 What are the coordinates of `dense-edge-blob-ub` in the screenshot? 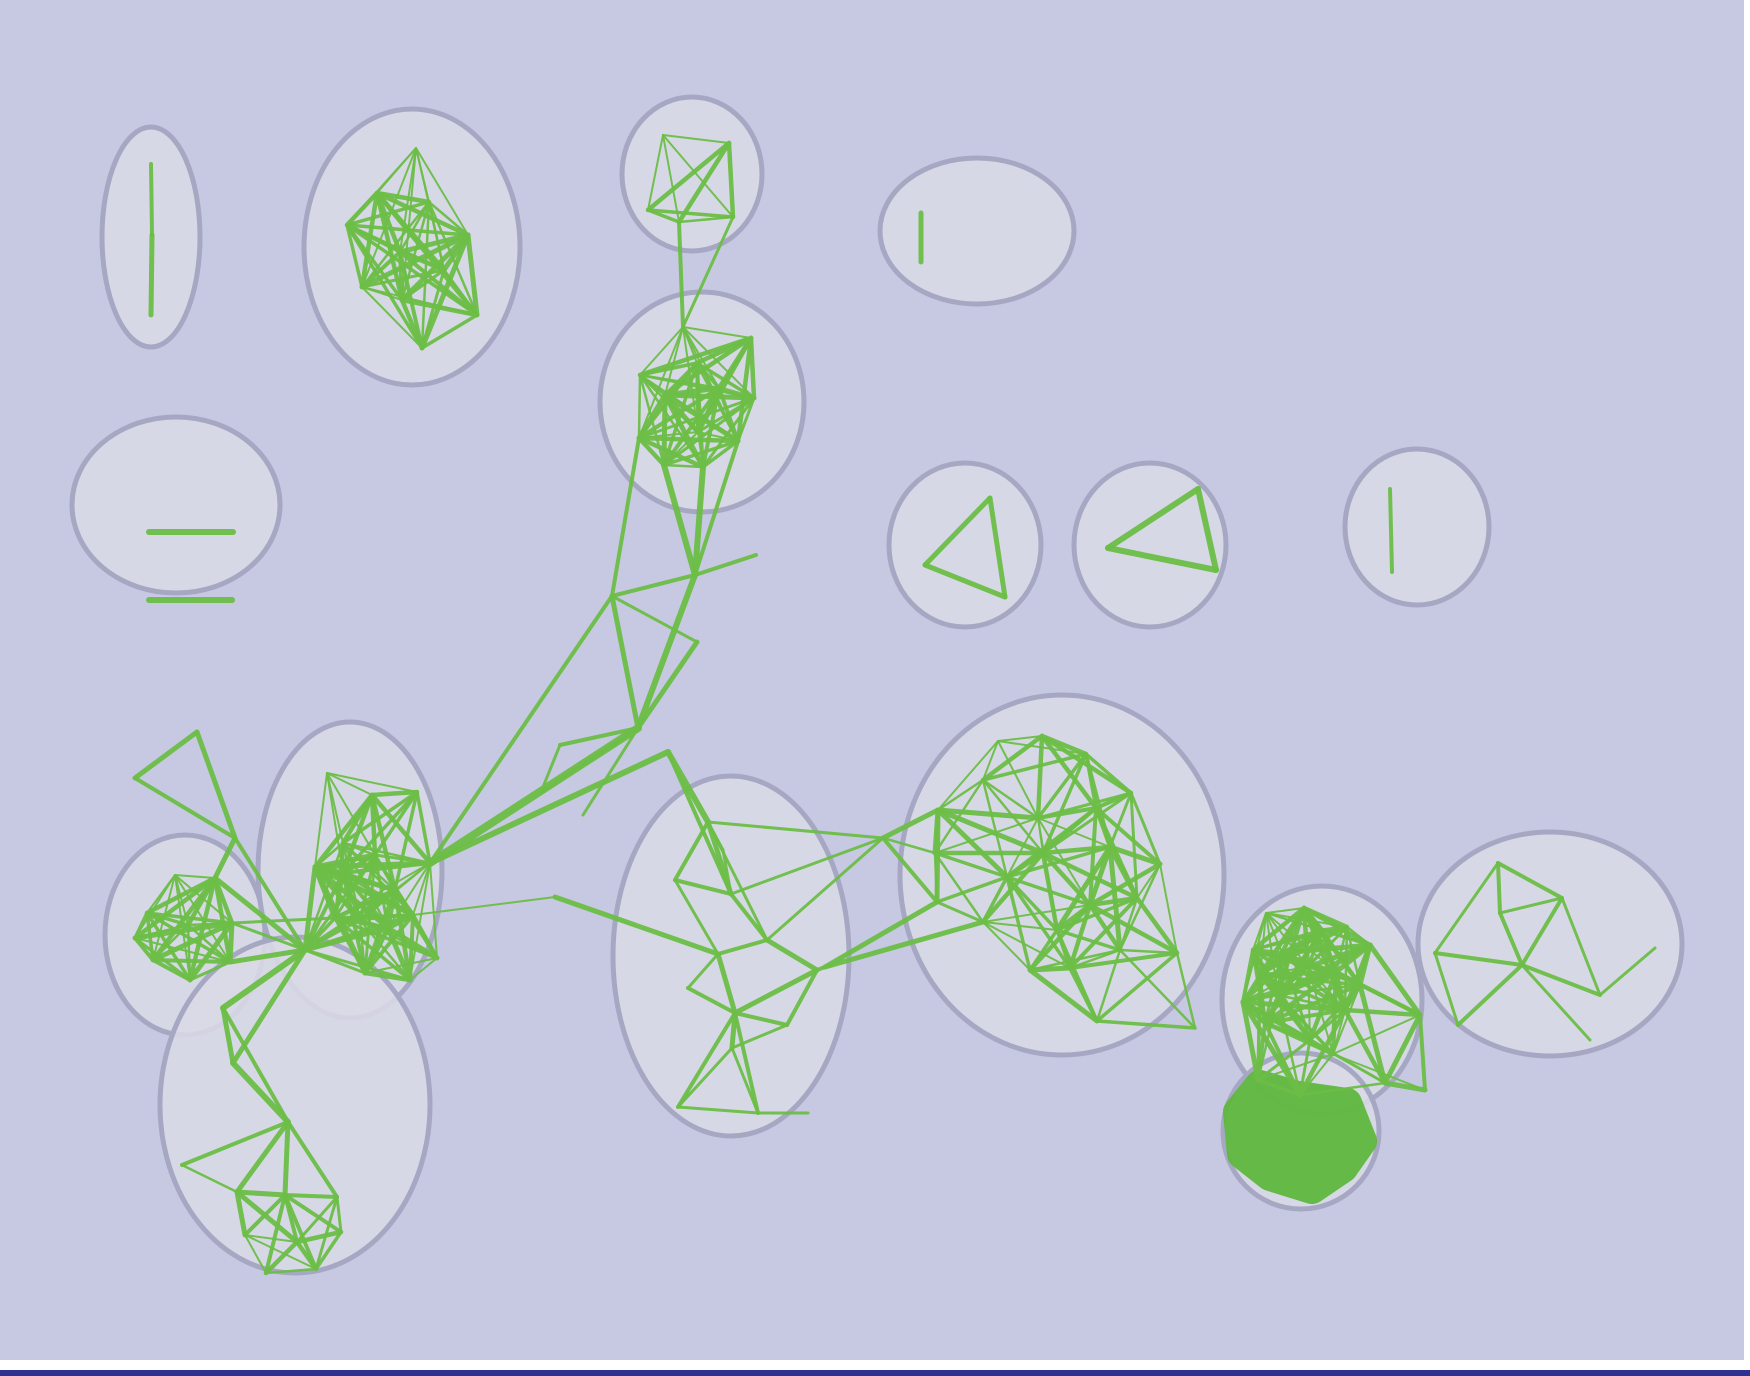 It's located at (1300, 1137).